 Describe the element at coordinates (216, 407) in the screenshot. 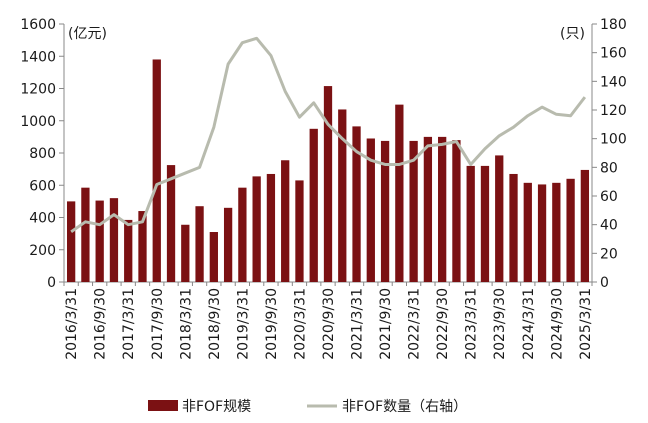

I see `legend-label-bar: 非FOF规模` at that location.